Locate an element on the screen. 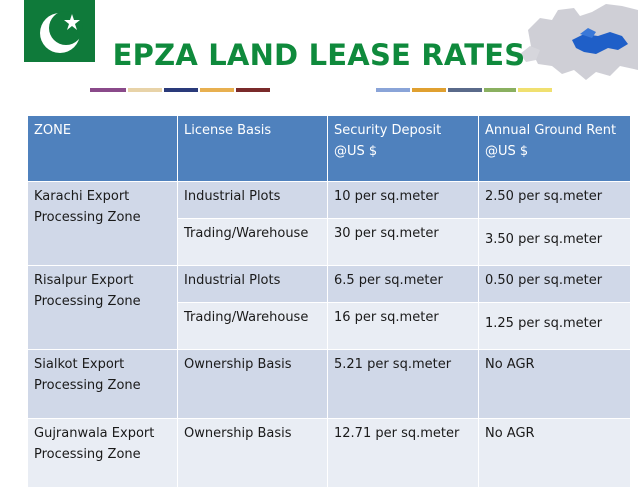  deposit-cell: 30 per sq.meter is located at coordinates (403, 242).